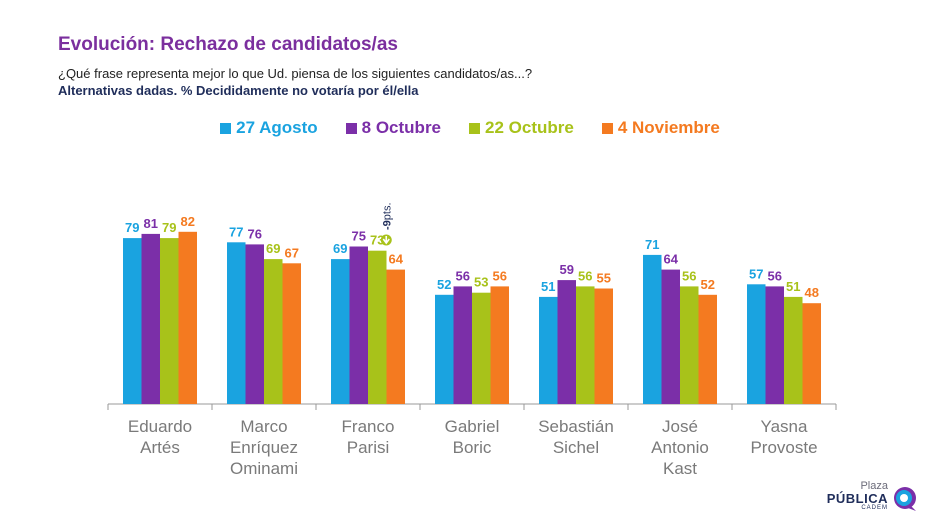 The image size is (940, 528). I want to click on category-label: Provoste, so click(783, 447).